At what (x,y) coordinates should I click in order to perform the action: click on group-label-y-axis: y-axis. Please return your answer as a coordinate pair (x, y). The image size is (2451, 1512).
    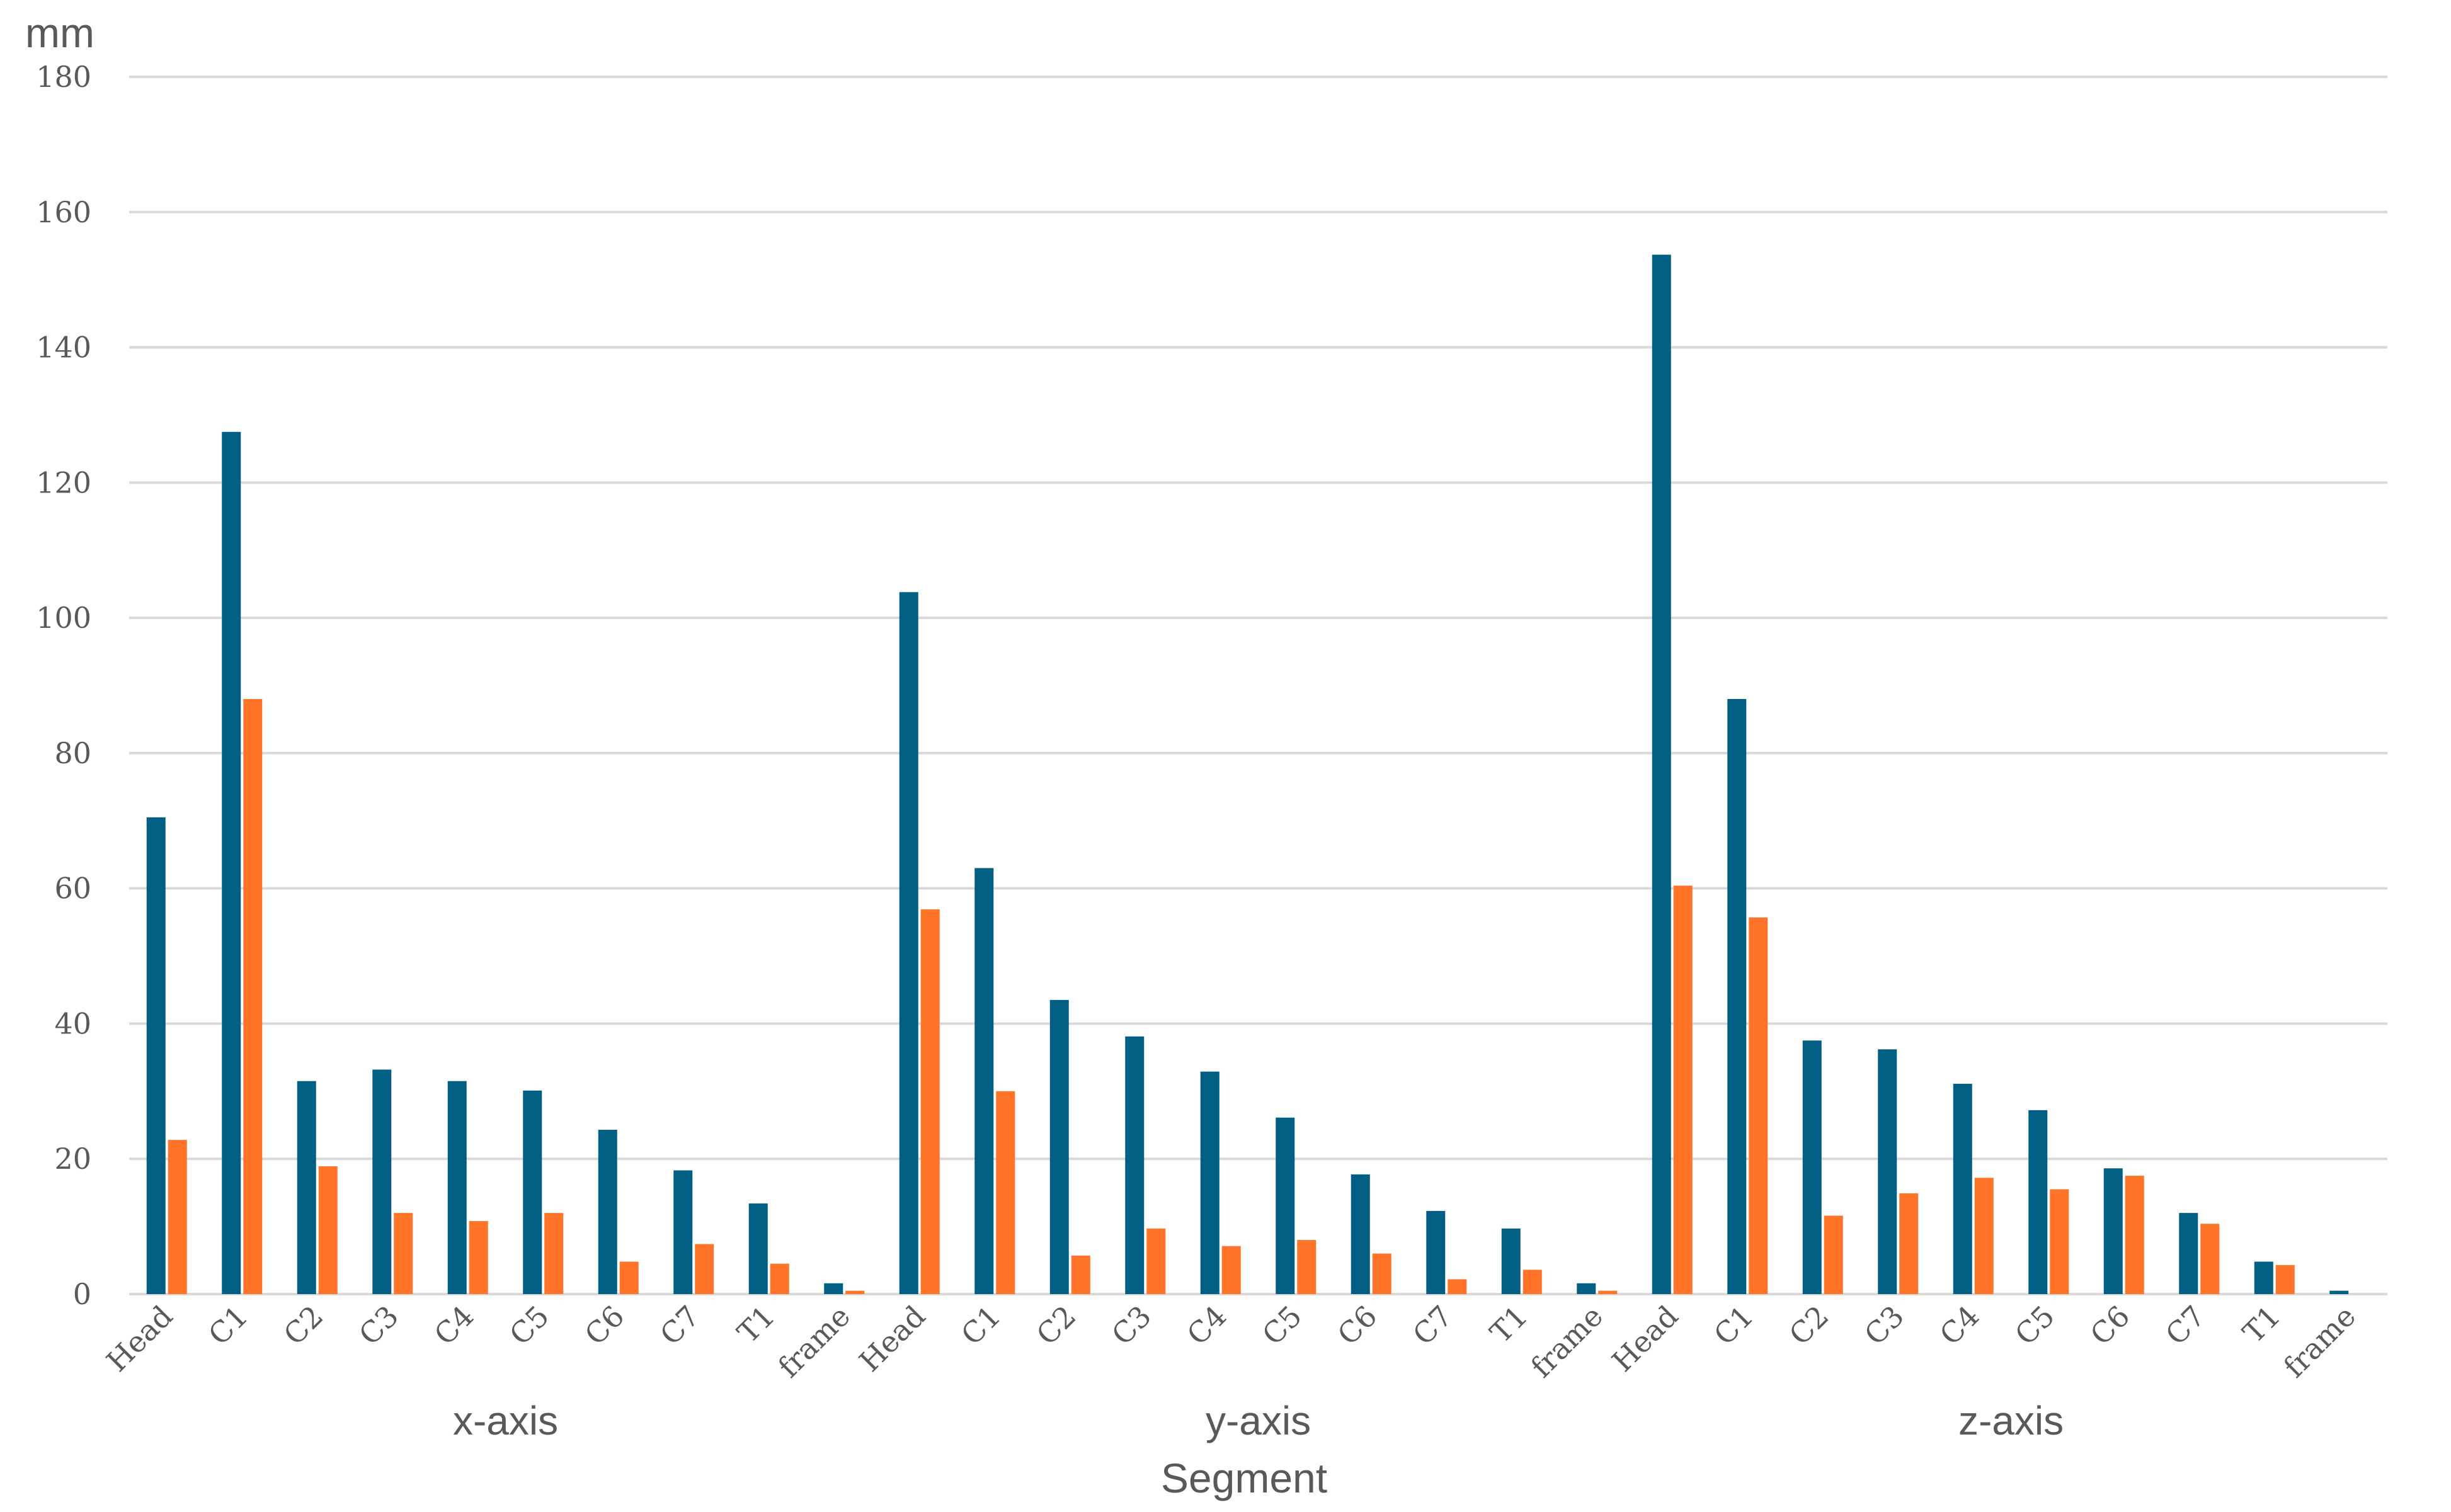
    Looking at the image, I should click on (1258, 1421).